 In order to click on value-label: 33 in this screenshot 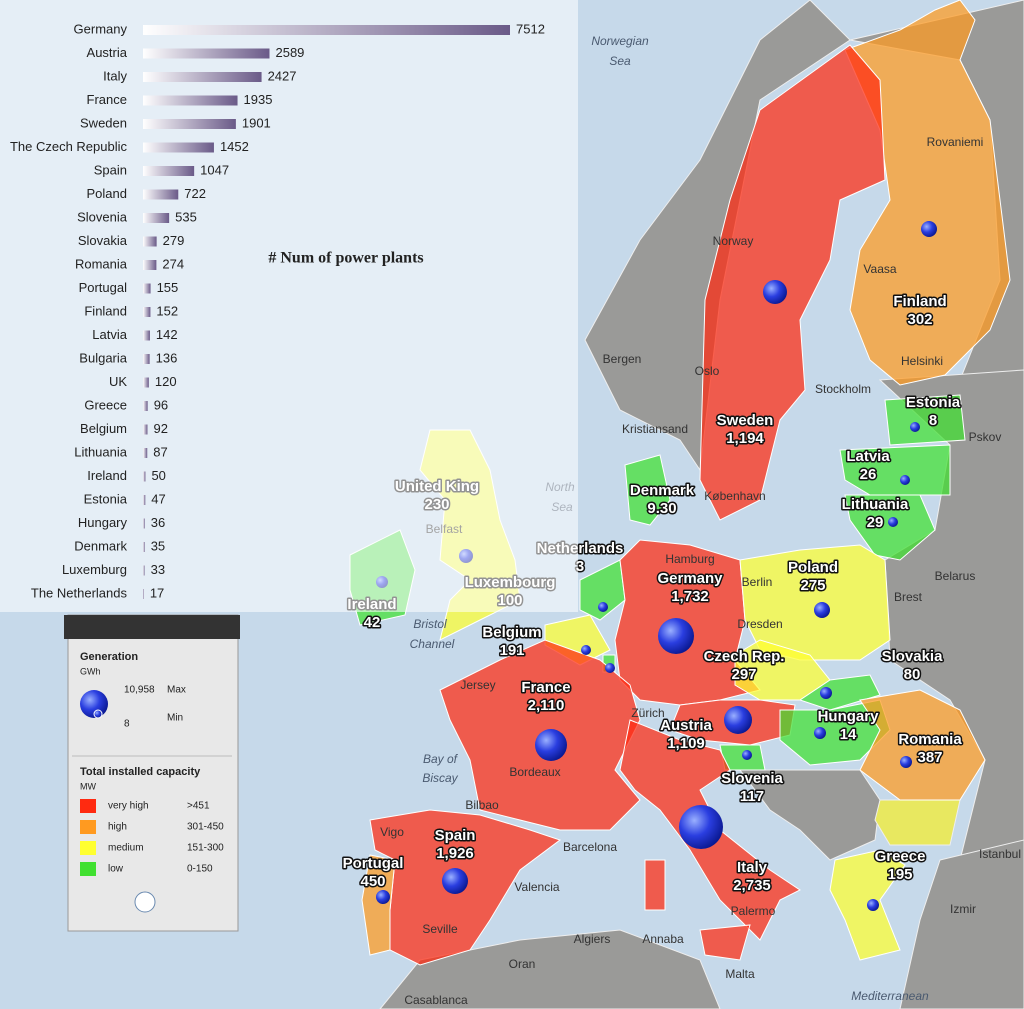, I will do `click(158, 569)`.